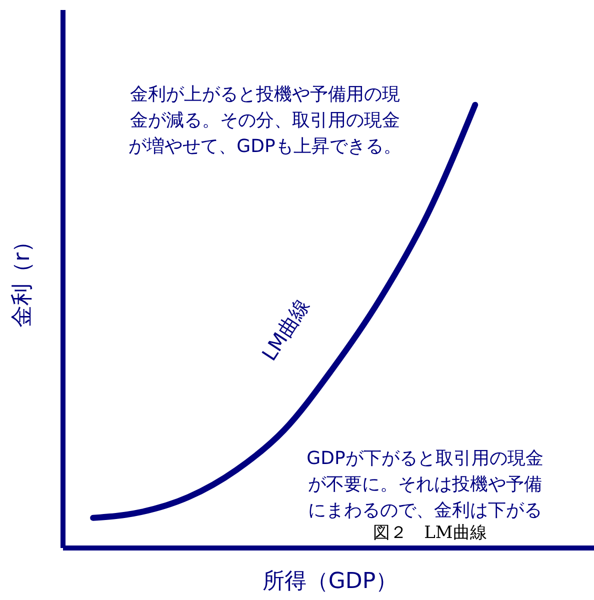 The image size is (594, 600). What do you see at coordinates (425, 485) in the screenshot?
I see `annotation: GDPが下がると取引用の現金が不要に。それは投機や予備にまわるので、金利は下がる` at bounding box center [425, 485].